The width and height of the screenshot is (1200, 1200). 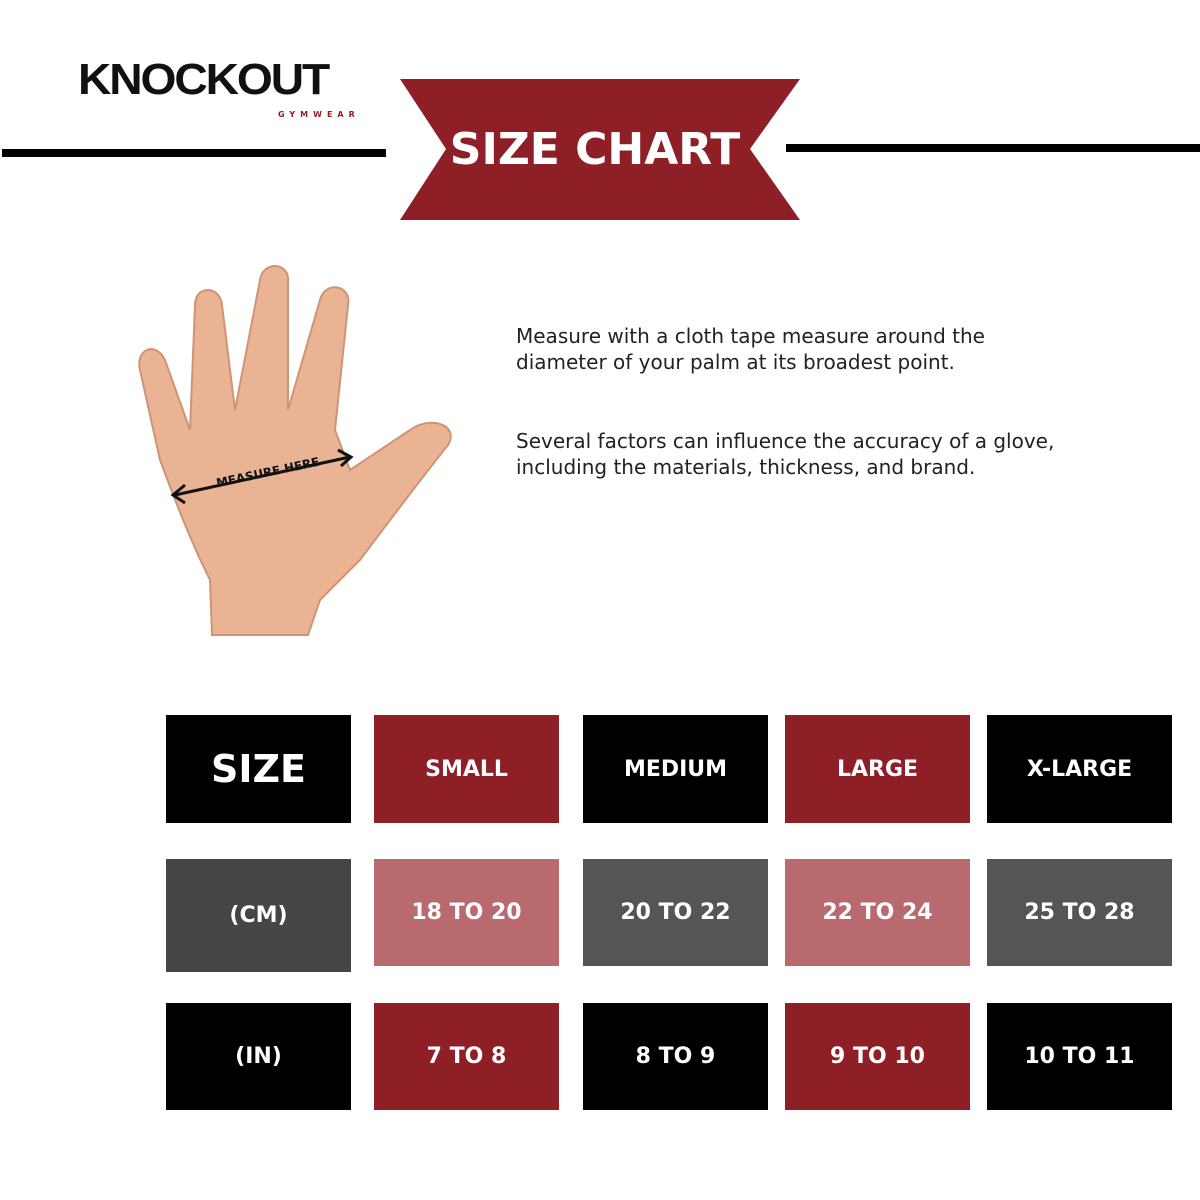 I want to click on brand-tagline: GYMWEAR, so click(x=319, y=114).